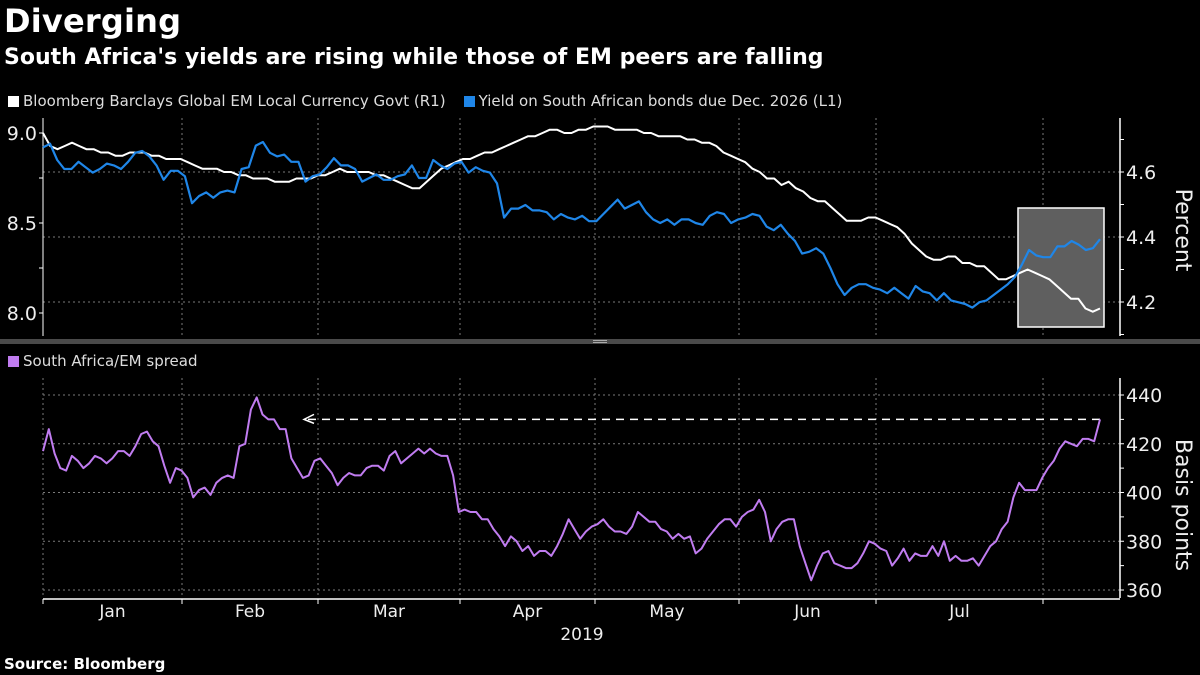  Describe the element at coordinates (1182, 230) in the screenshot. I see `top-right-axis-title: Percent` at that location.